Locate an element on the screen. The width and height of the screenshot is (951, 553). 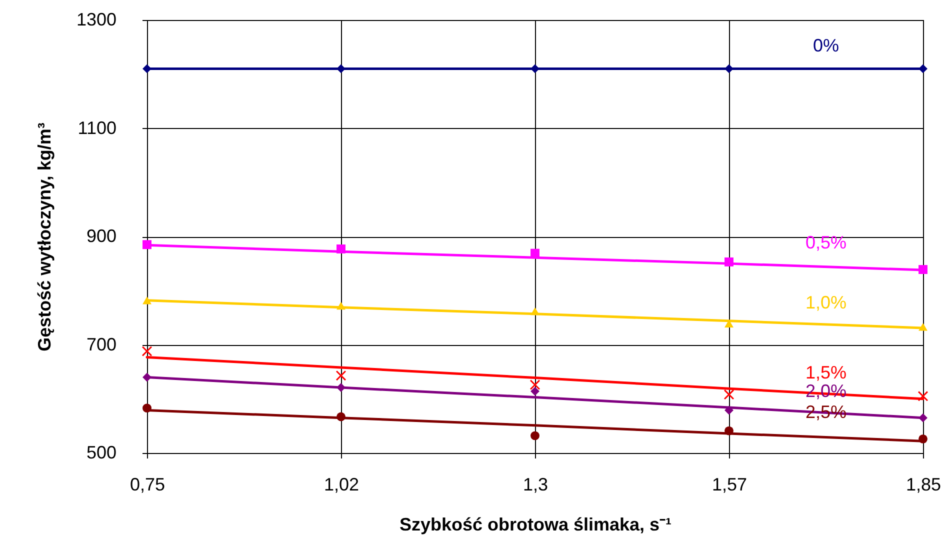
x-tick-label: 1,3 is located at coordinates (535, 484).